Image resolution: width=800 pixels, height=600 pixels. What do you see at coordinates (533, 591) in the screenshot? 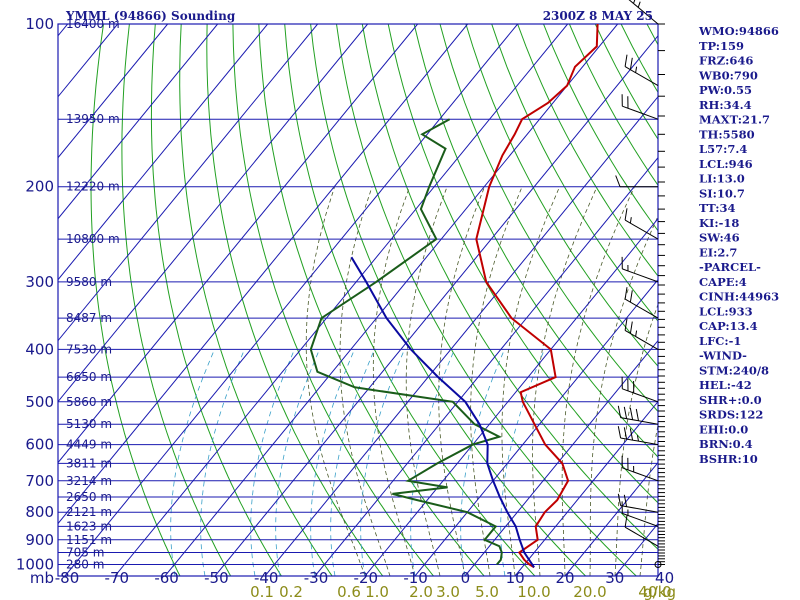
I see `mixing-ratio-label: 10.0` at bounding box center [533, 591].